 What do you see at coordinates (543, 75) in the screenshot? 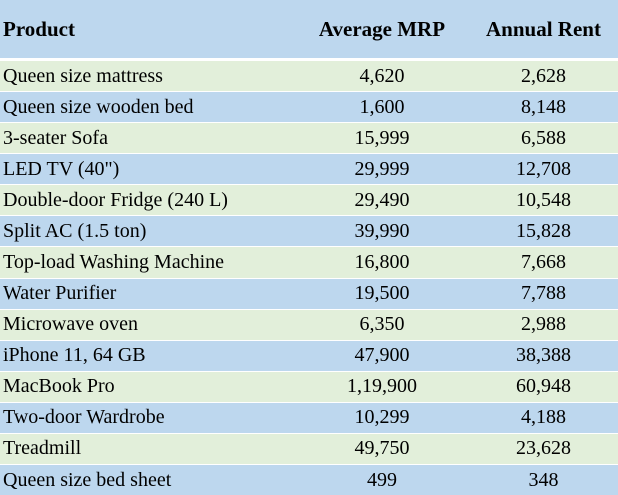
I see `annual-rent-cell: 2,628` at bounding box center [543, 75].